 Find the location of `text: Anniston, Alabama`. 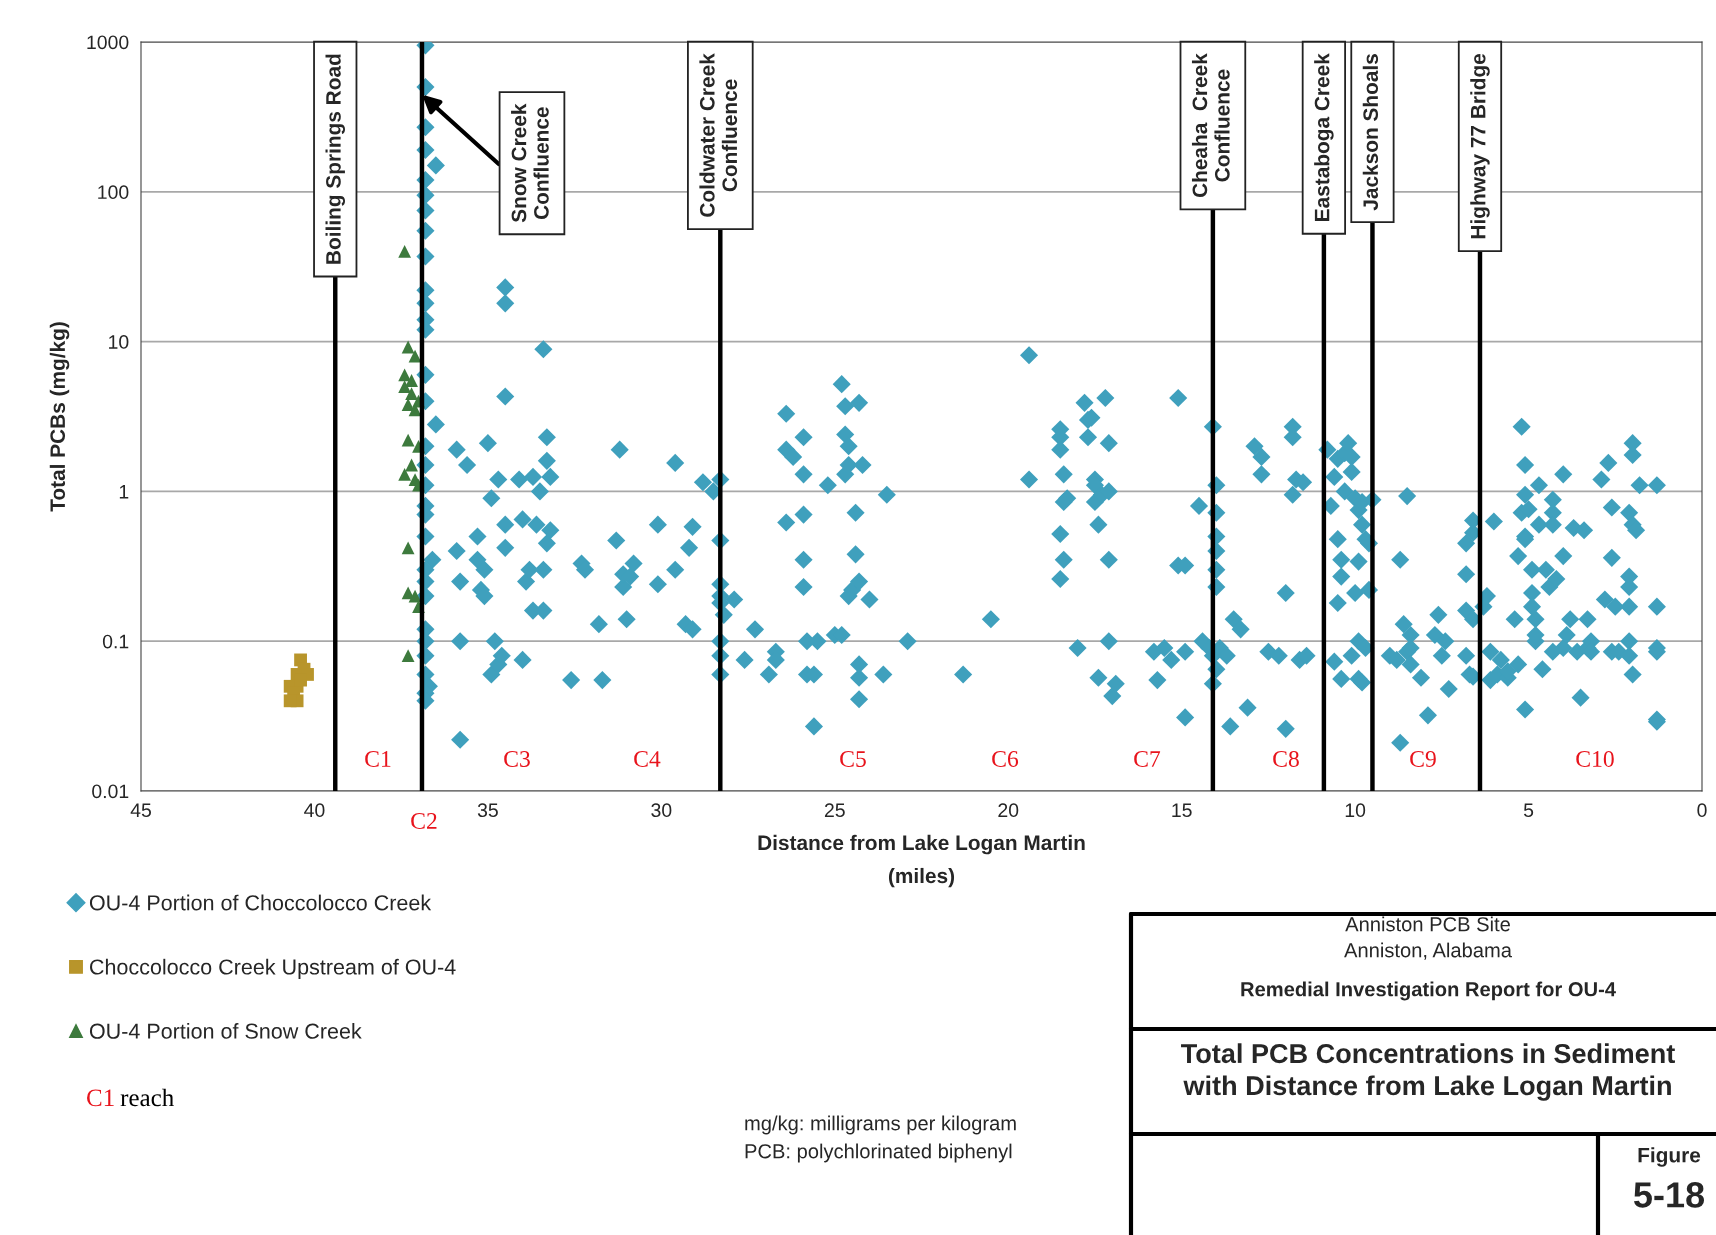

text: Anniston, Alabama is located at coordinates (1428, 951).